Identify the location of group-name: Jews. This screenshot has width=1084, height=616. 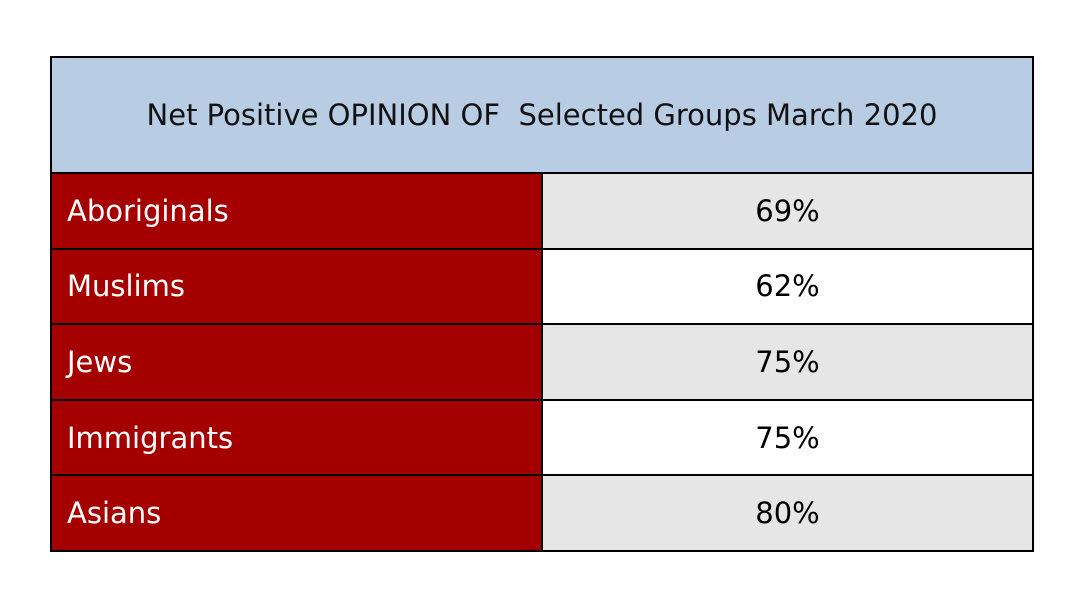
(296, 362).